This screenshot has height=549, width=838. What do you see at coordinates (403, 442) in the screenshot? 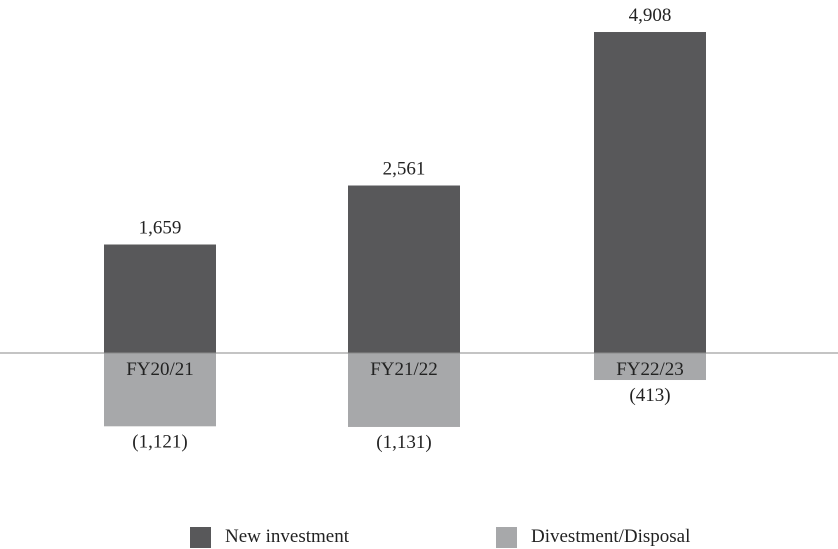
I see `data-label-divestment-disposal-fy21-22: (1,131)` at bounding box center [403, 442].